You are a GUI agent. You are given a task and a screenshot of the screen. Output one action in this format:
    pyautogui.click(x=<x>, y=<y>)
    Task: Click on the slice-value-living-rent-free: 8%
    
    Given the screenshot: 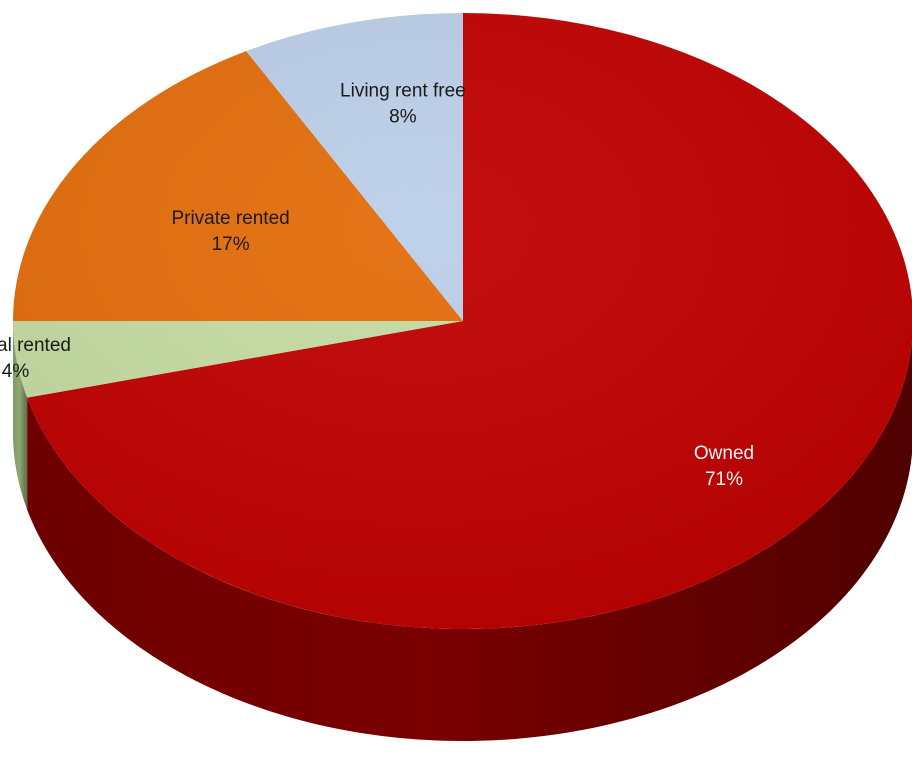 What is the action you would take?
    pyautogui.click(x=403, y=116)
    